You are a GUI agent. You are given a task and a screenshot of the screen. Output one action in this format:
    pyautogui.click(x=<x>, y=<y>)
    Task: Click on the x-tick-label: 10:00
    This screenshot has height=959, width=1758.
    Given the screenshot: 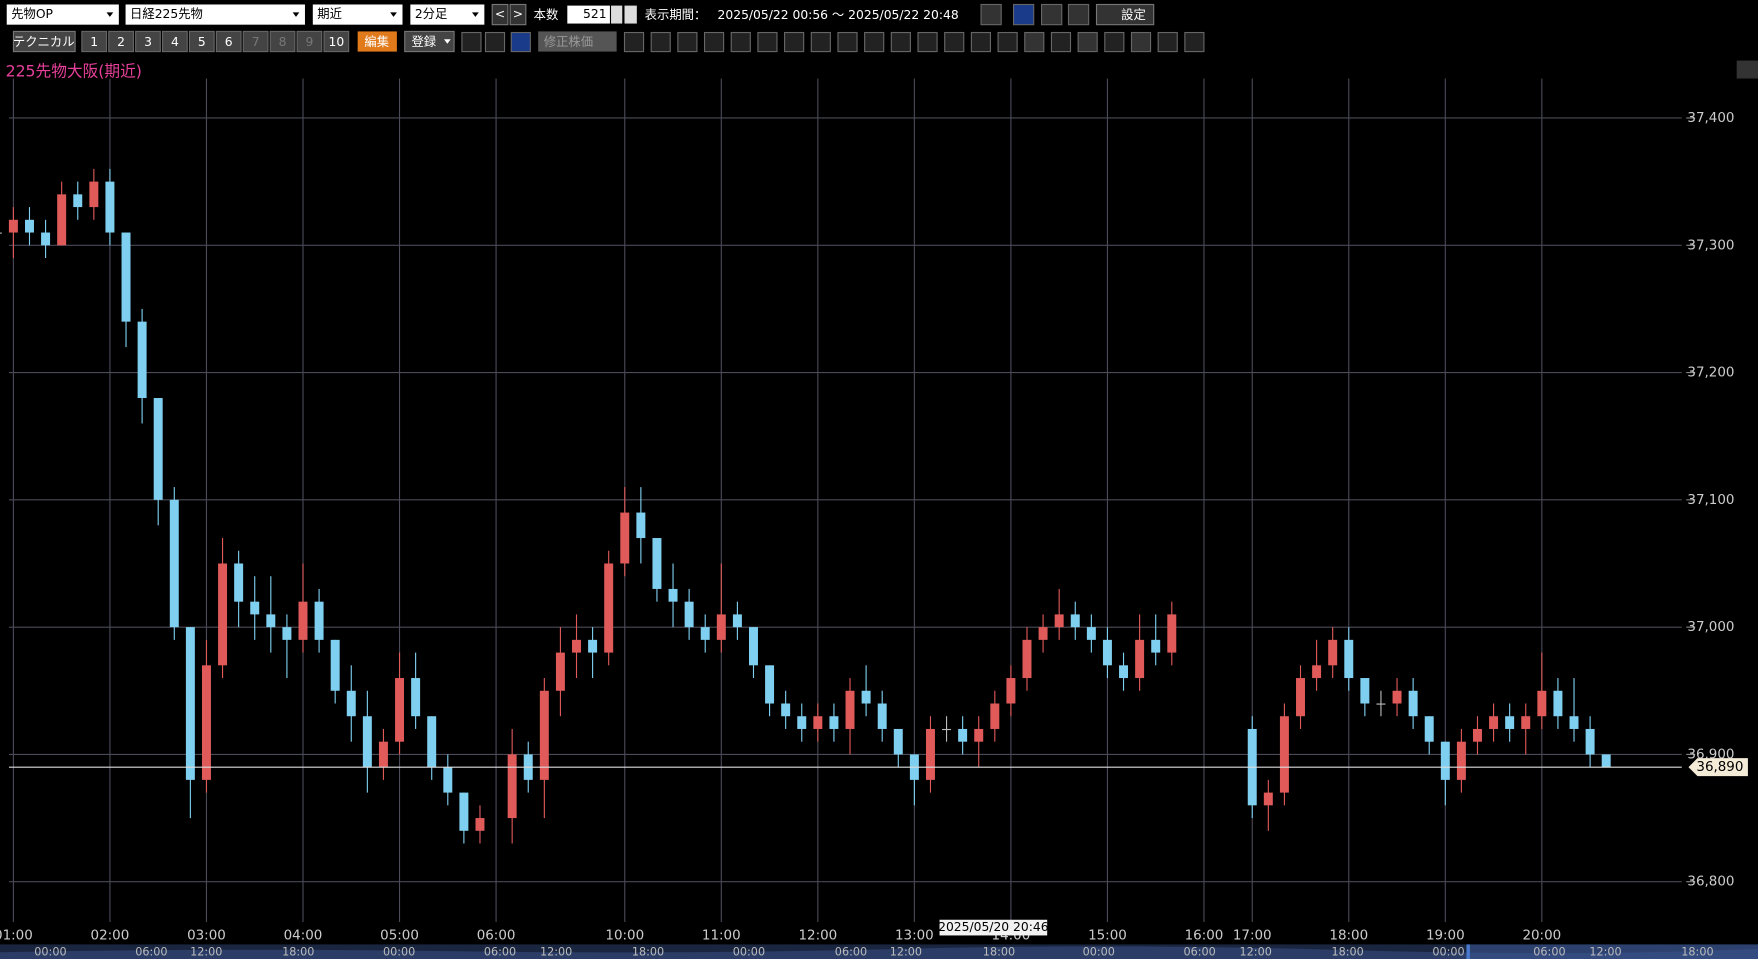 What is the action you would take?
    pyautogui.click(x=624, y=935)
    